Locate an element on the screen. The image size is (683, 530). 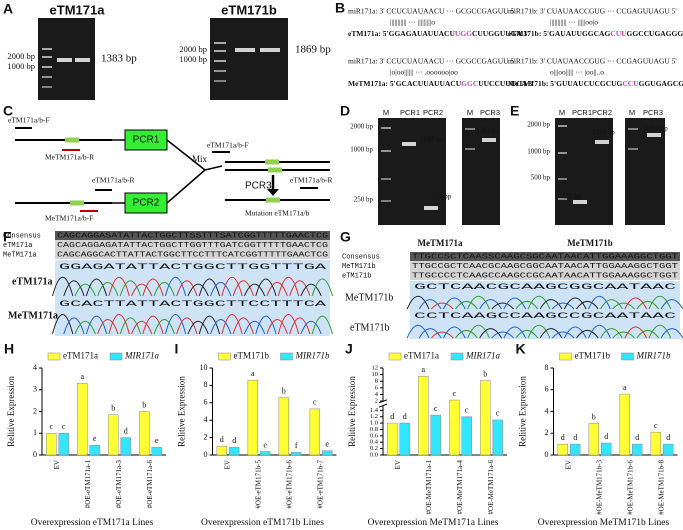
panel-letter: D is located at coordinates (345, 111).